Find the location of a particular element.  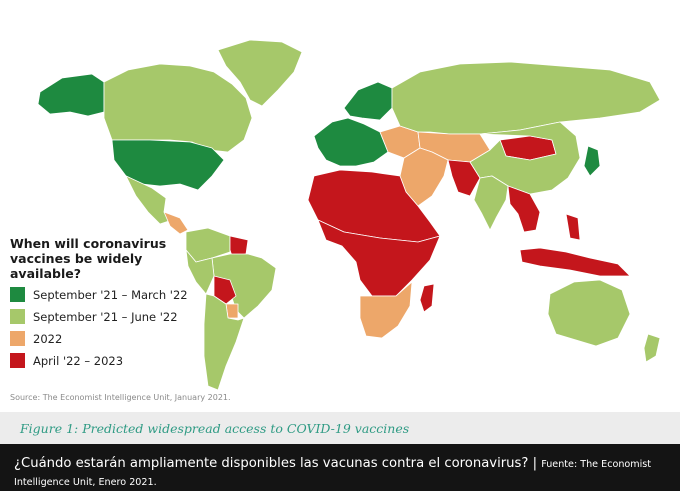

region-guyana is located at coordinates (239, 246).